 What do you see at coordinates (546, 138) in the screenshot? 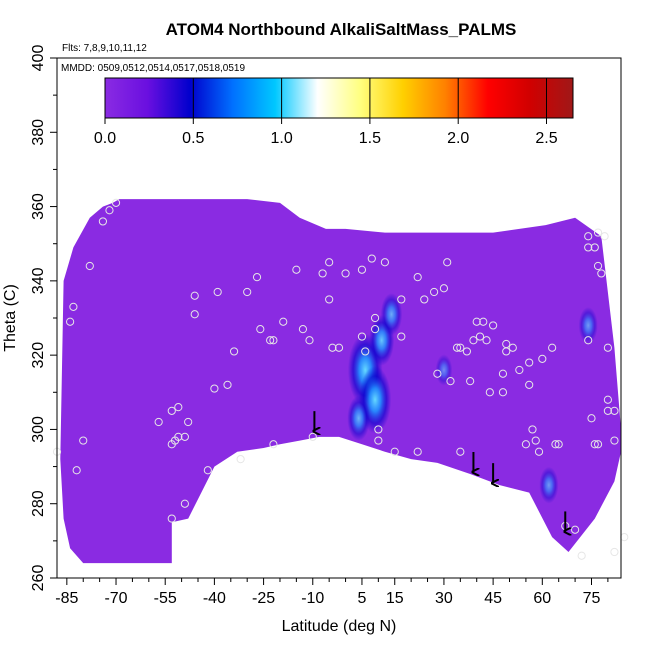
I see `colorbar-tick-label: 2.5` at bounding box center [546, 138].